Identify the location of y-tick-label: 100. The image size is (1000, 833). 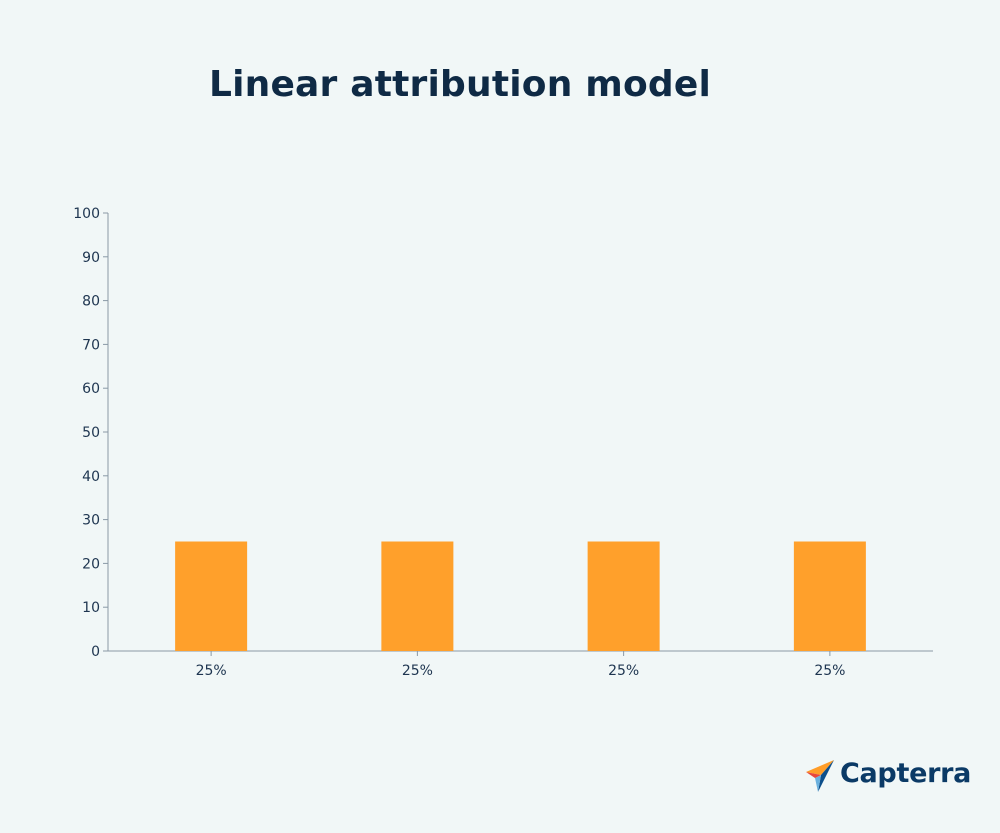
(86, 214).